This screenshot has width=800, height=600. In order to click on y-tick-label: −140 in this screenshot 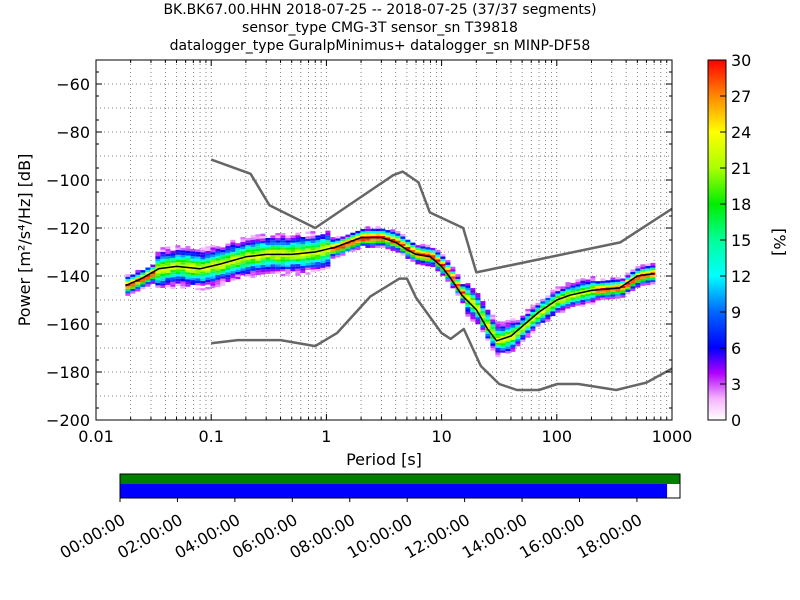, I will do `click(68, 276)`.